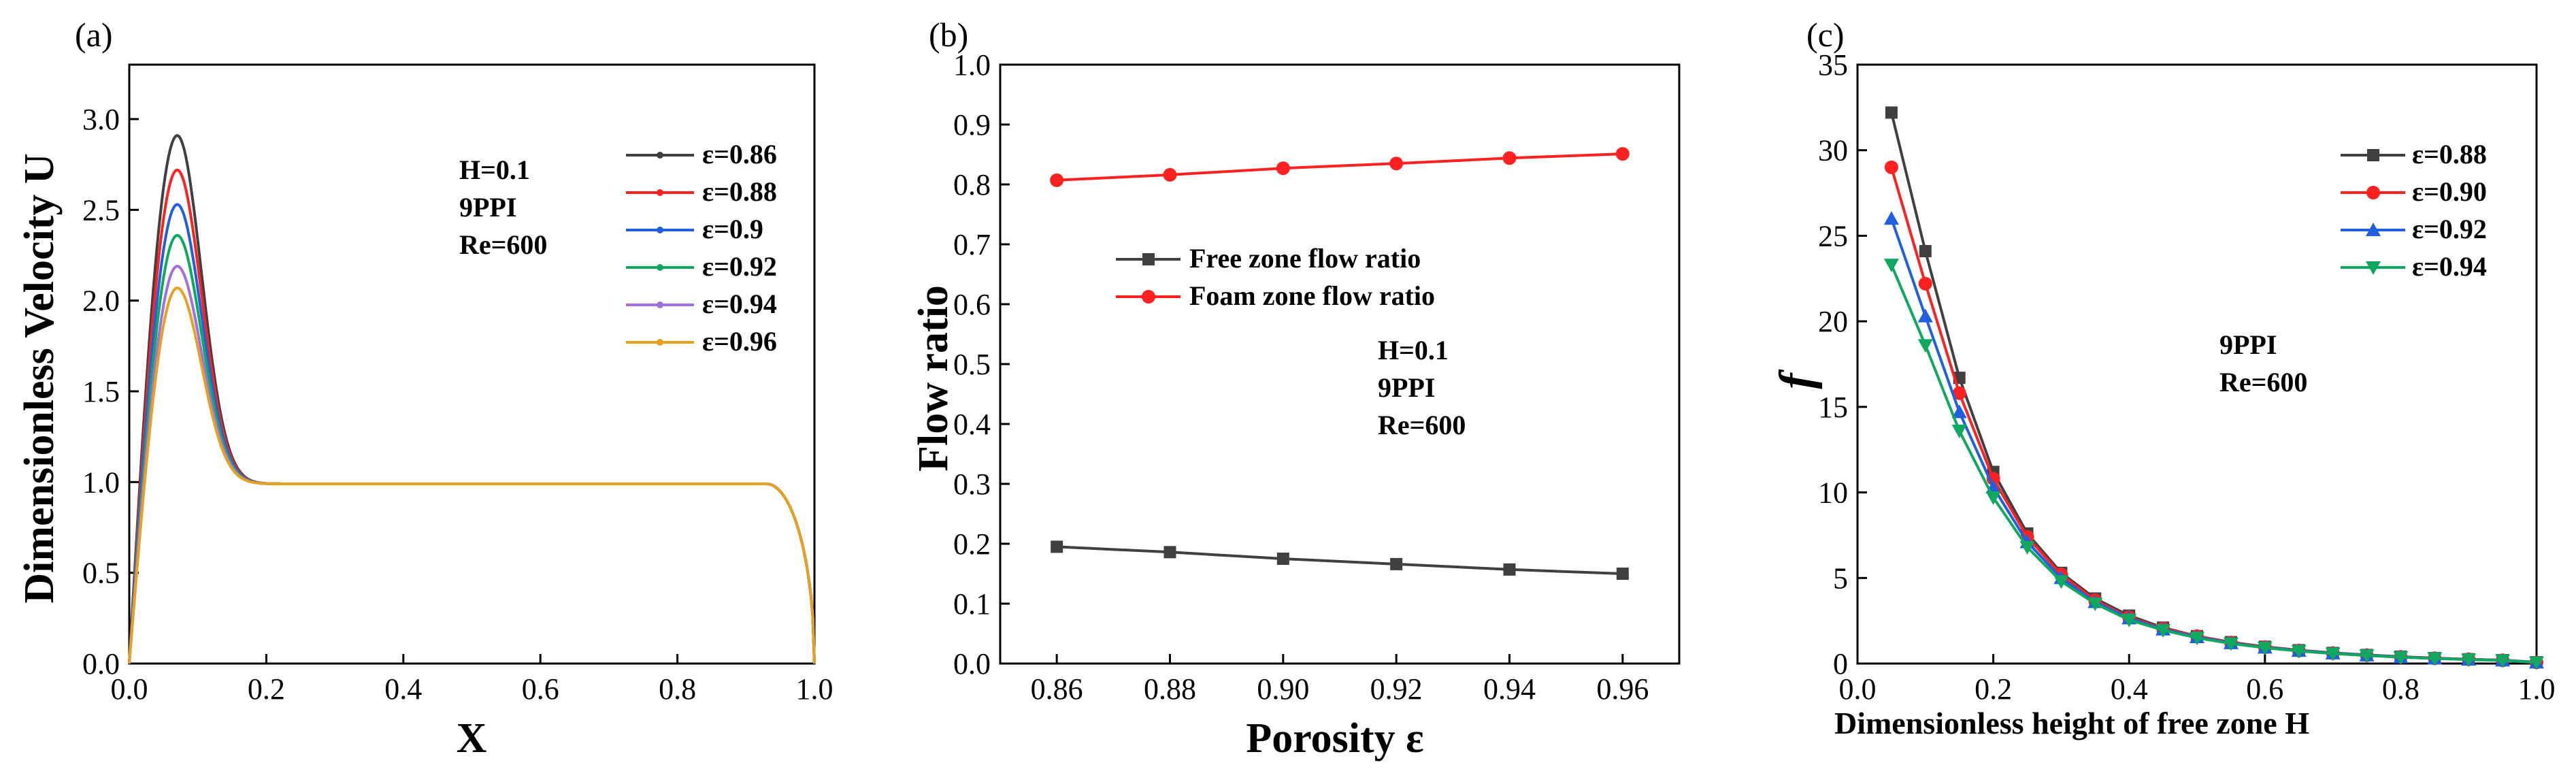  Describe the element at coordinates (1826, 35) in the screenshot. I see `panel-c-label: (c)` at that location.